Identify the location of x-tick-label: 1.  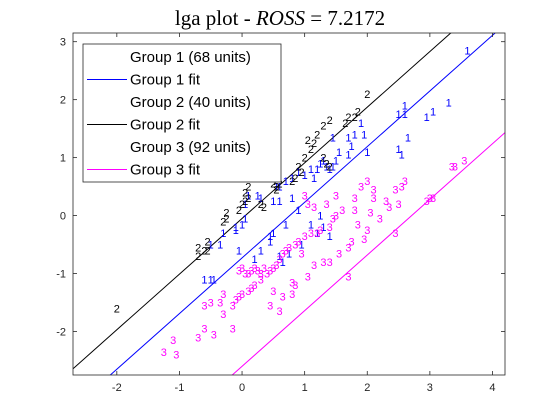
(305, 388).